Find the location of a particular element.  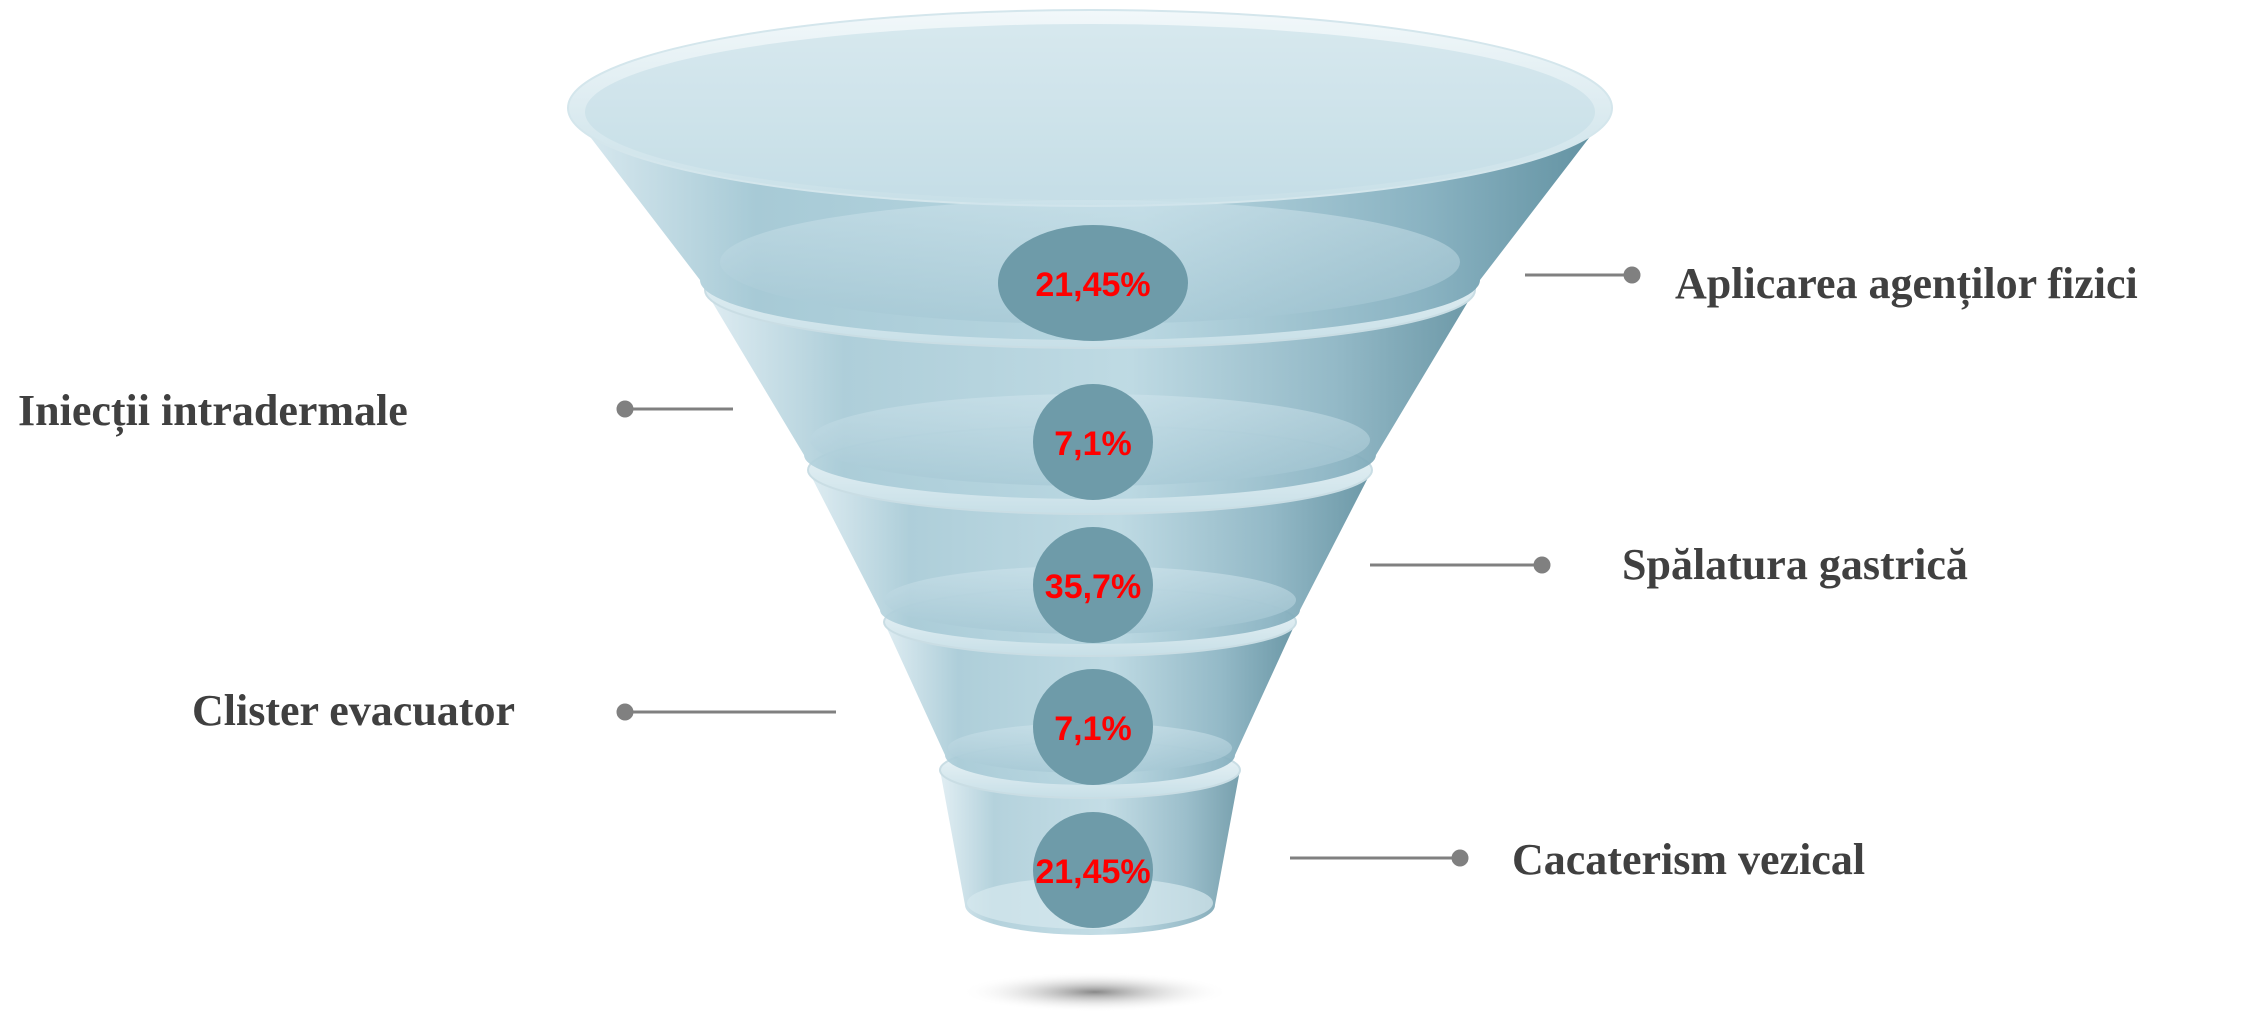

funnel-shadow is located at coordinates (1095, 992).